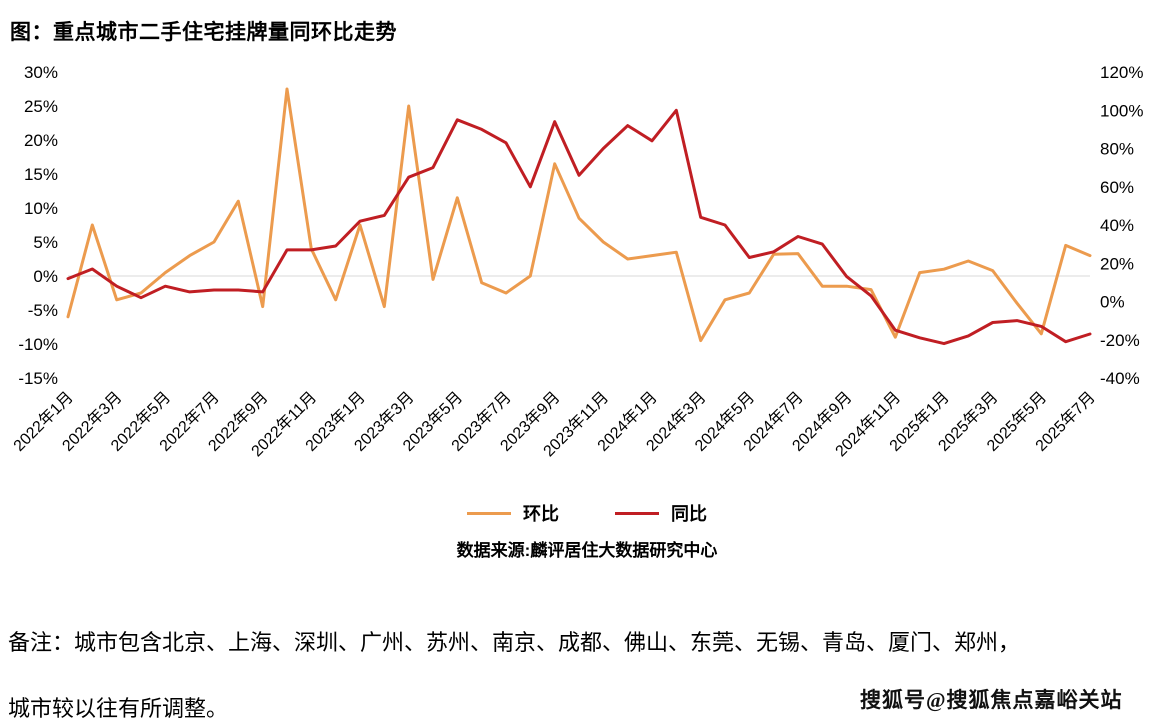 This screenshot has height=721, width=1174. I want to click on svg-text: 80%, so click(1117, 149).